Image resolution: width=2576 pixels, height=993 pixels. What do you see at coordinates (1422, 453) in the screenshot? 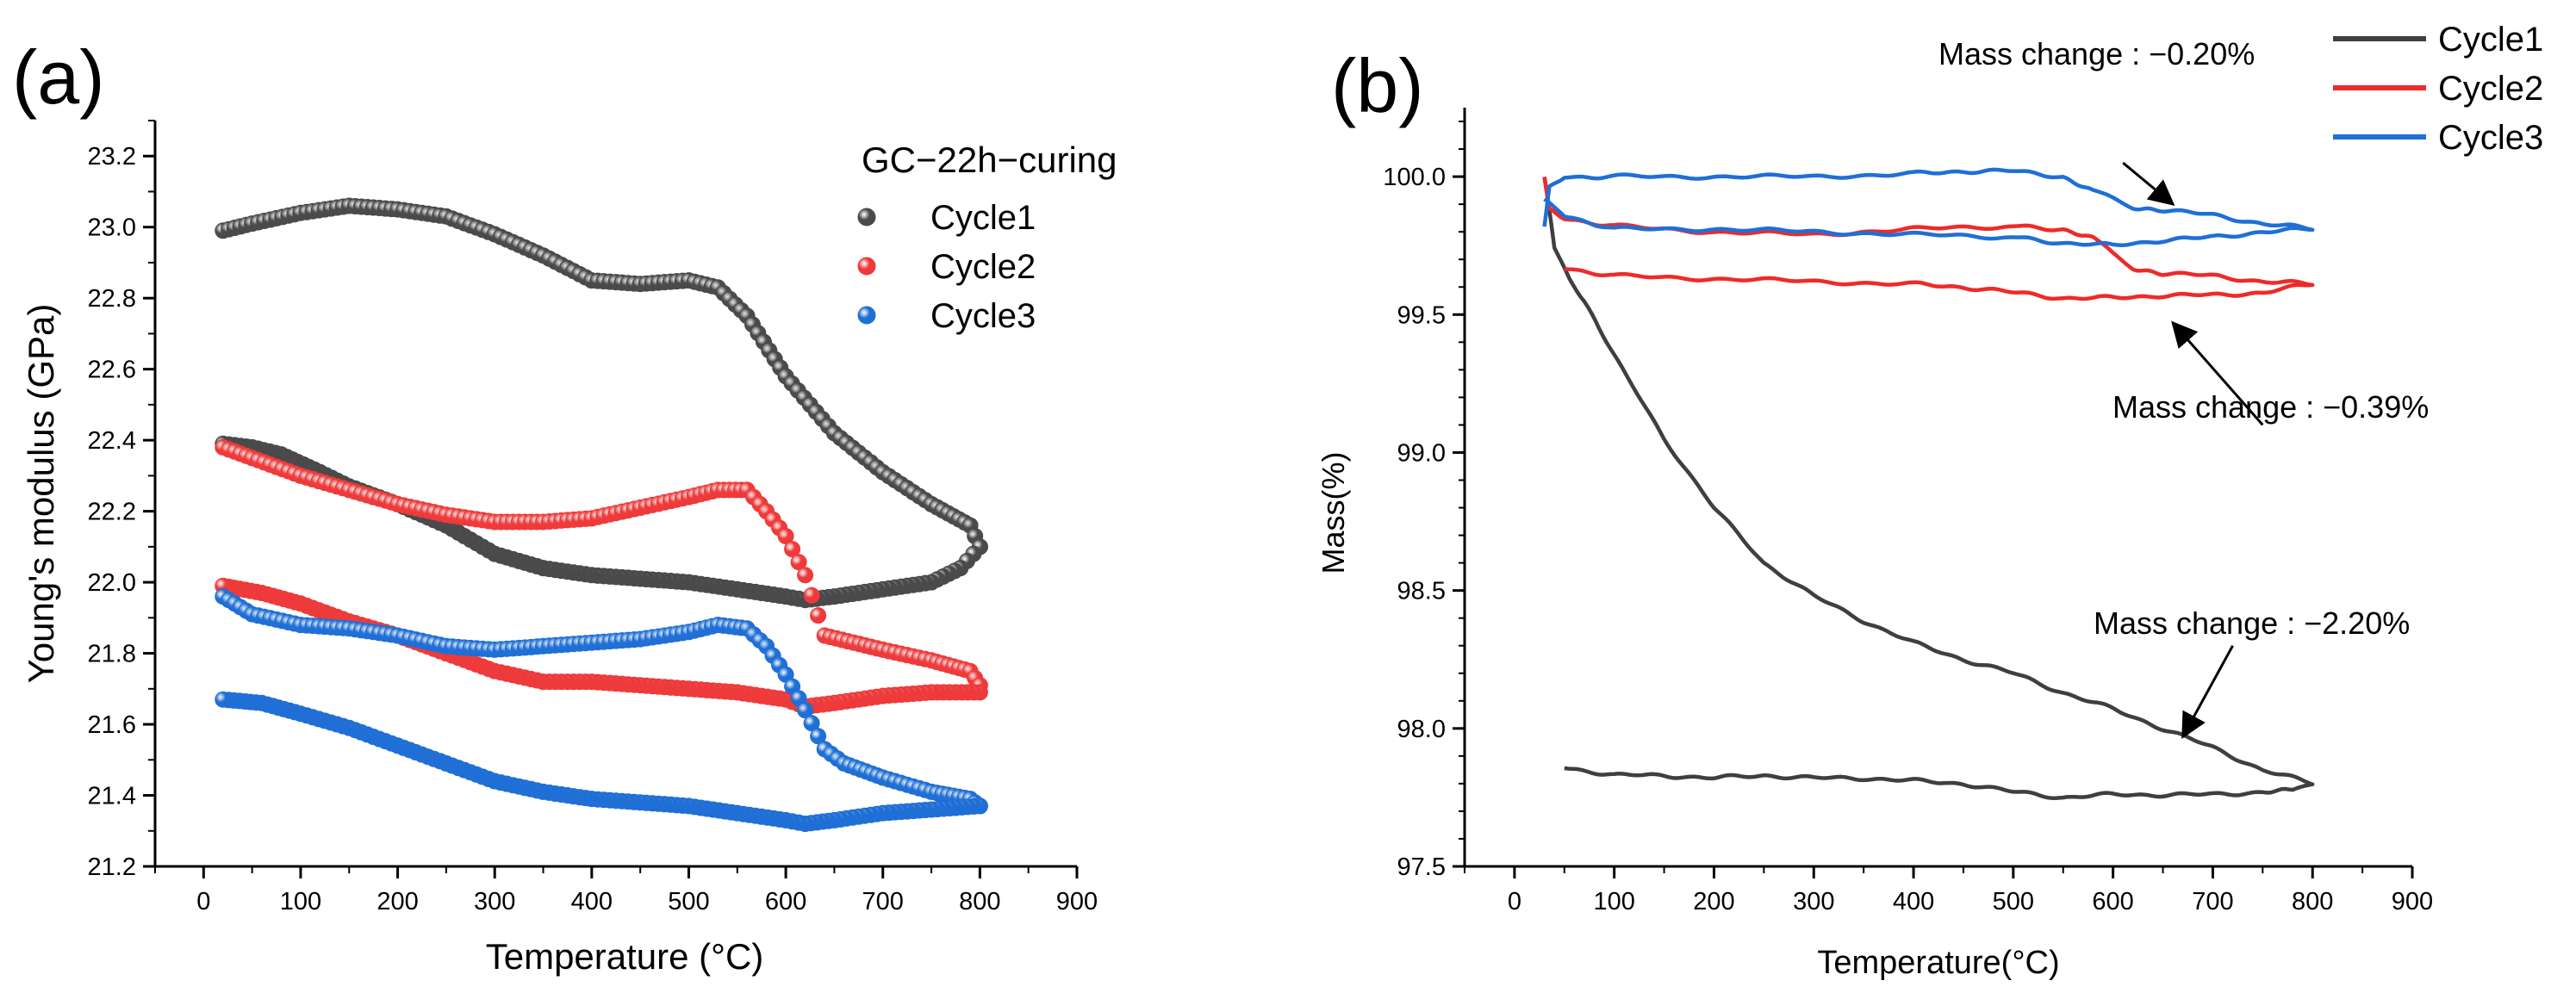
I see `y-tick-label: 99.0` at bounding box center [1422, 453].